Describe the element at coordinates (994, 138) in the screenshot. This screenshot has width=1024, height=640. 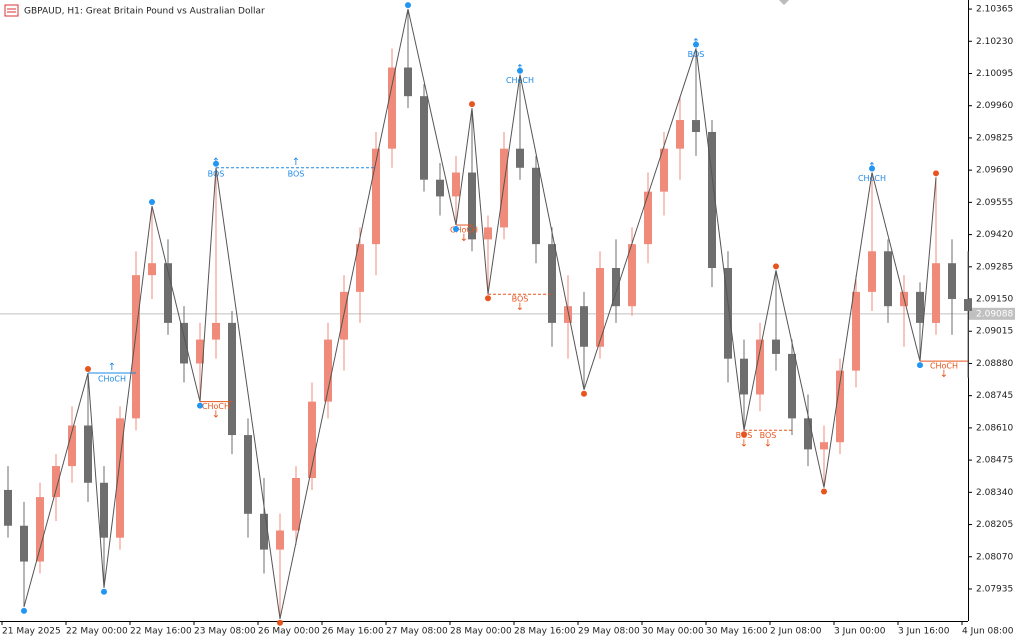
I see `y-tick-label: 2.09825` at that location.